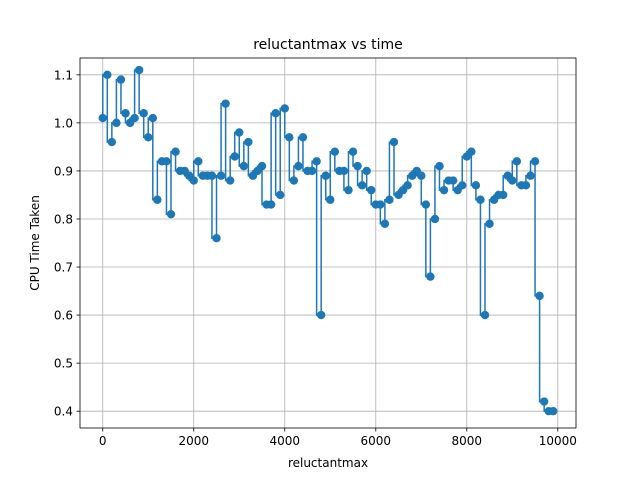 Image resolution: width=640 pixels, height=480 pixels. What do you see at coordinates (63, 412) in the screenshot?
I see `y-tick-label: 0.4` at bounding box center [63, 412].